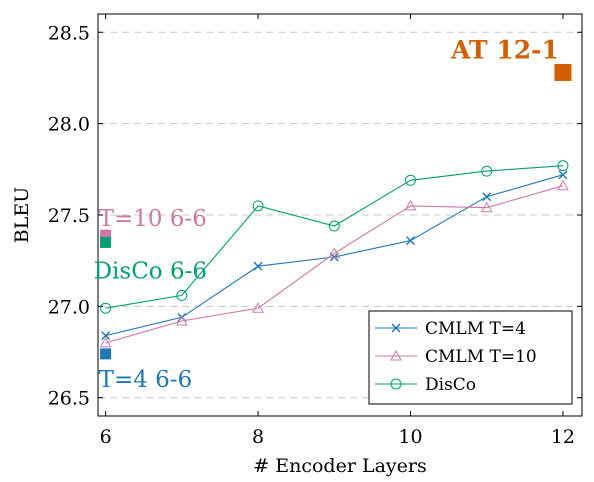  What do you see at coordinates (475, 329) in the screenshot?
I see `legend-label: CMLM T=4` at bounding box center [475, 329].